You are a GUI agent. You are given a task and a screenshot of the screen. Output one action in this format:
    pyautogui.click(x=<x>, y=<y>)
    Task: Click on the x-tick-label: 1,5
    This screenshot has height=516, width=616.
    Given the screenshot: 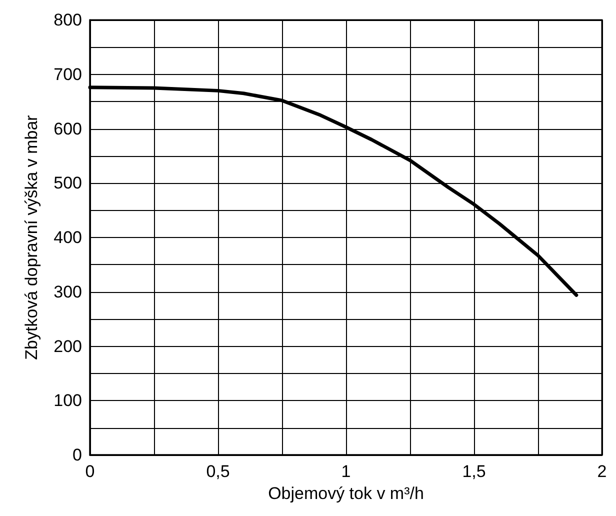 What is the action you would take?
    pyautogui.click(x=474, y=471)
    